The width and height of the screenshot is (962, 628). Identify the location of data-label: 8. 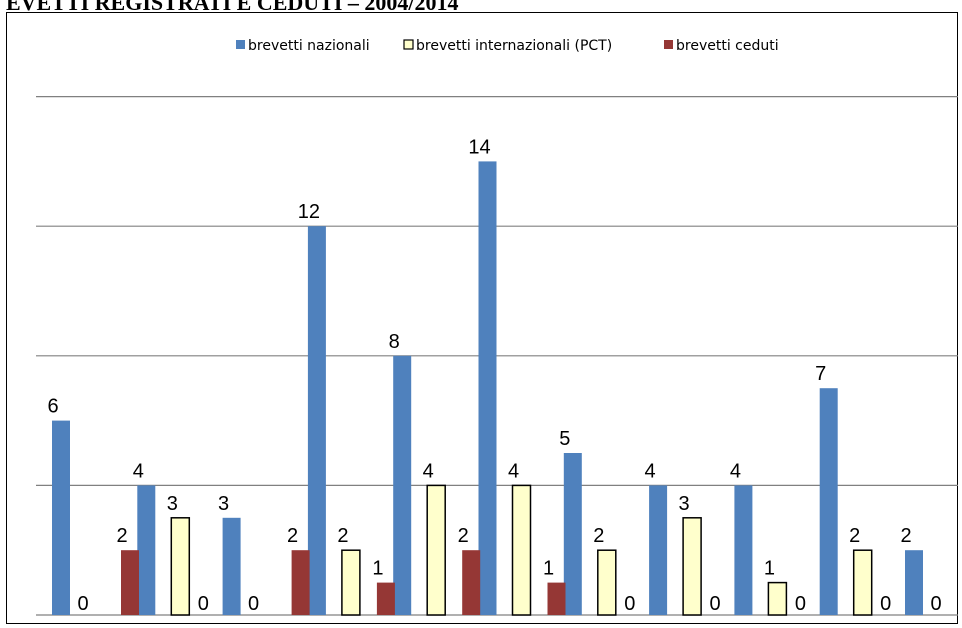
(394, 342).